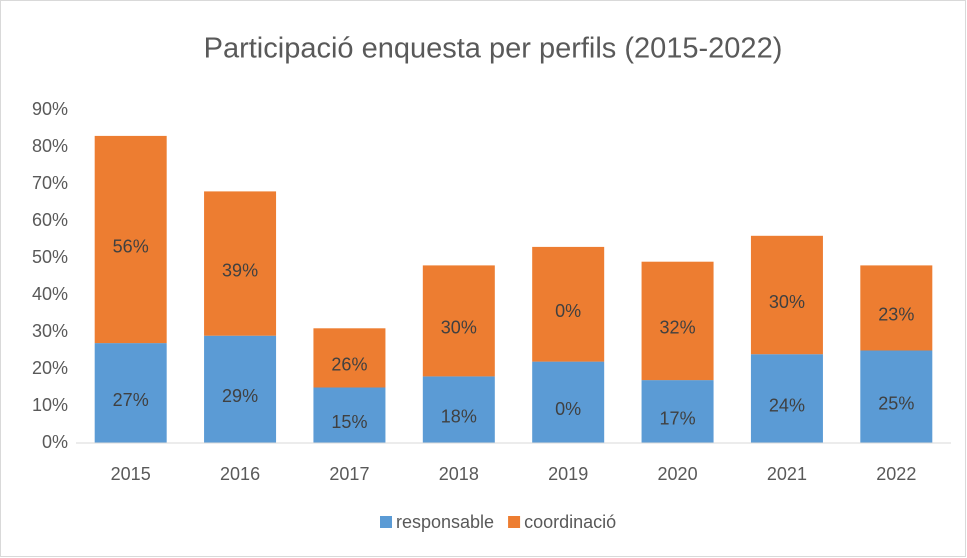  What do you see at coordinates (240, 474) in the screenshot?
I see `x-tick-label: 2016` at bounding box center [240, 474].